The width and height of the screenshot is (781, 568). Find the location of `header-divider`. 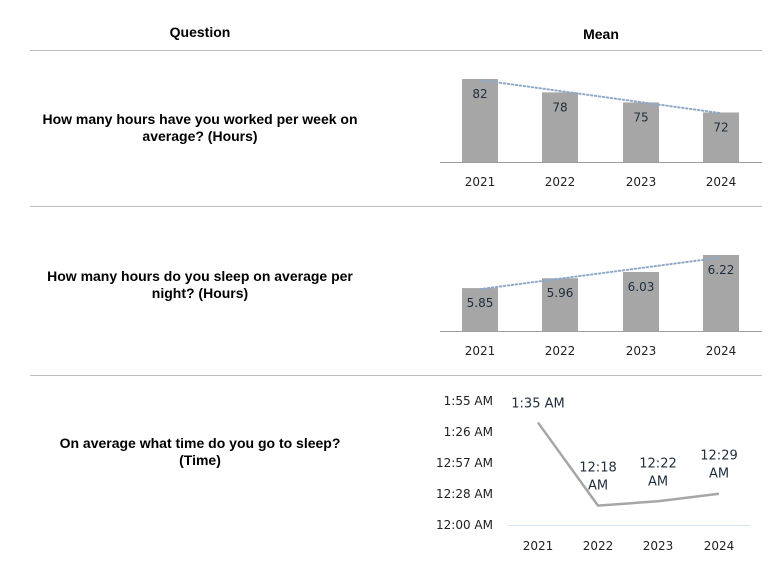

header-divider is located at coordinates (396, 50).